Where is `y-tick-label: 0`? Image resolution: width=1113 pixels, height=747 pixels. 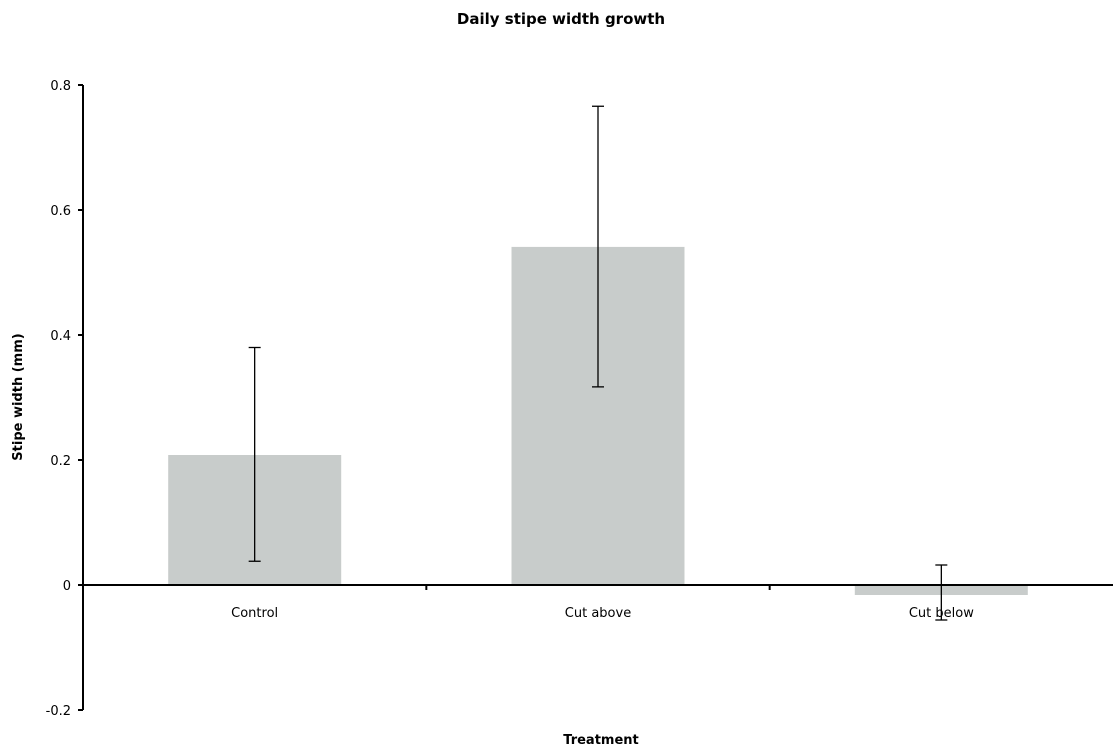 y-tick-label: 0 is located at coordinates (67, 586).